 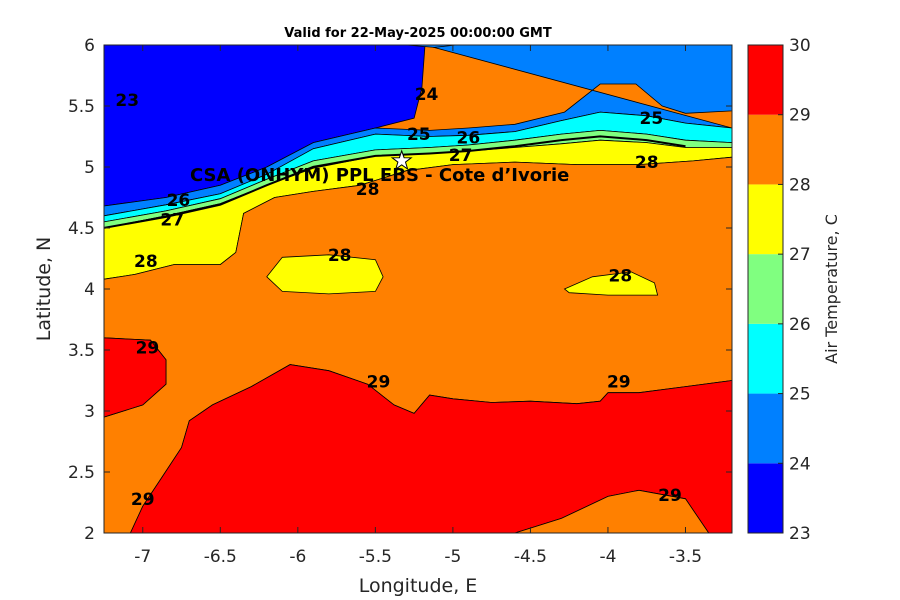 I want to click on x-tick-label: -7, so click(x=142, y=557).